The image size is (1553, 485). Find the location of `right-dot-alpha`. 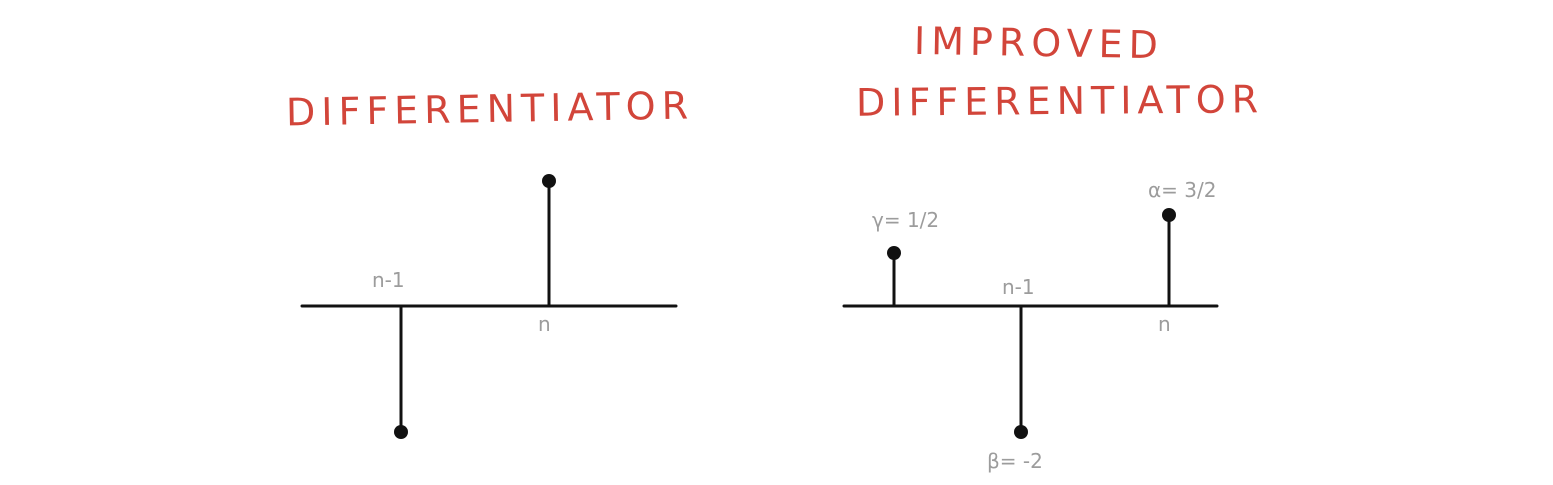

right-dot-alpha is located at coordinates (1169, 215).